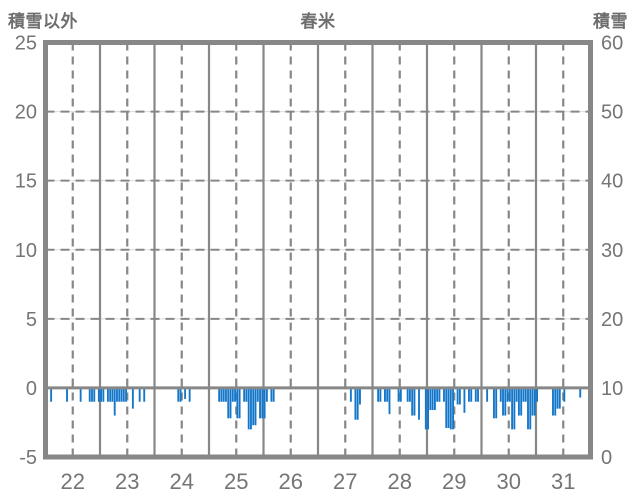  Describe the element at coordinates (28, 458) in the screenshot. I see `left-axis-tick-label: -5` at that location.